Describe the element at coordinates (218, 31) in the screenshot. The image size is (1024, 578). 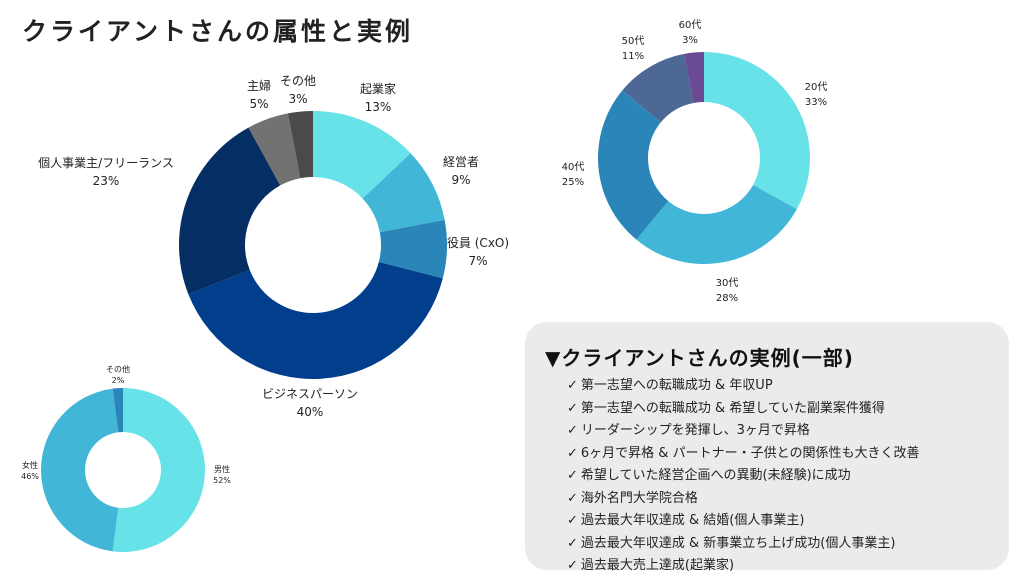
I see `page-title: クライアントさんの属性と実例` at that location.